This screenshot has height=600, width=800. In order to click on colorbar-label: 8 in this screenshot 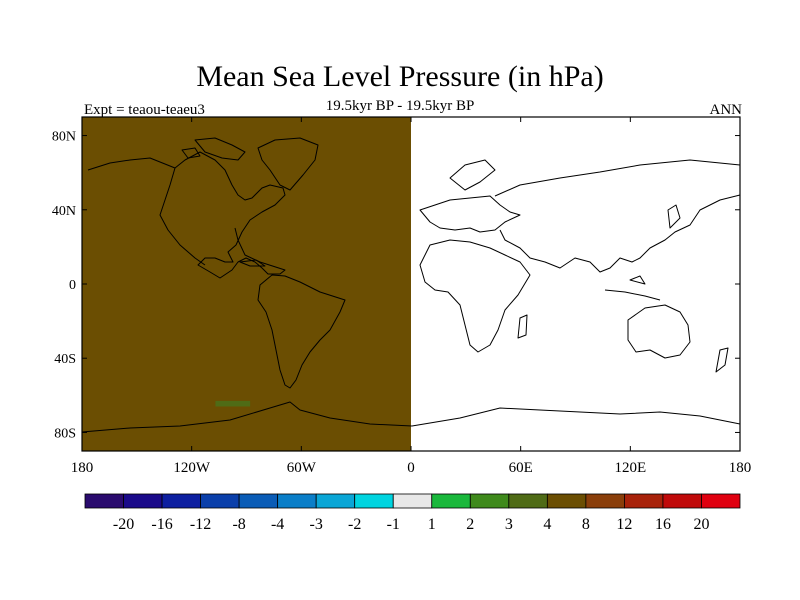, I will do `click(586, 524)`.